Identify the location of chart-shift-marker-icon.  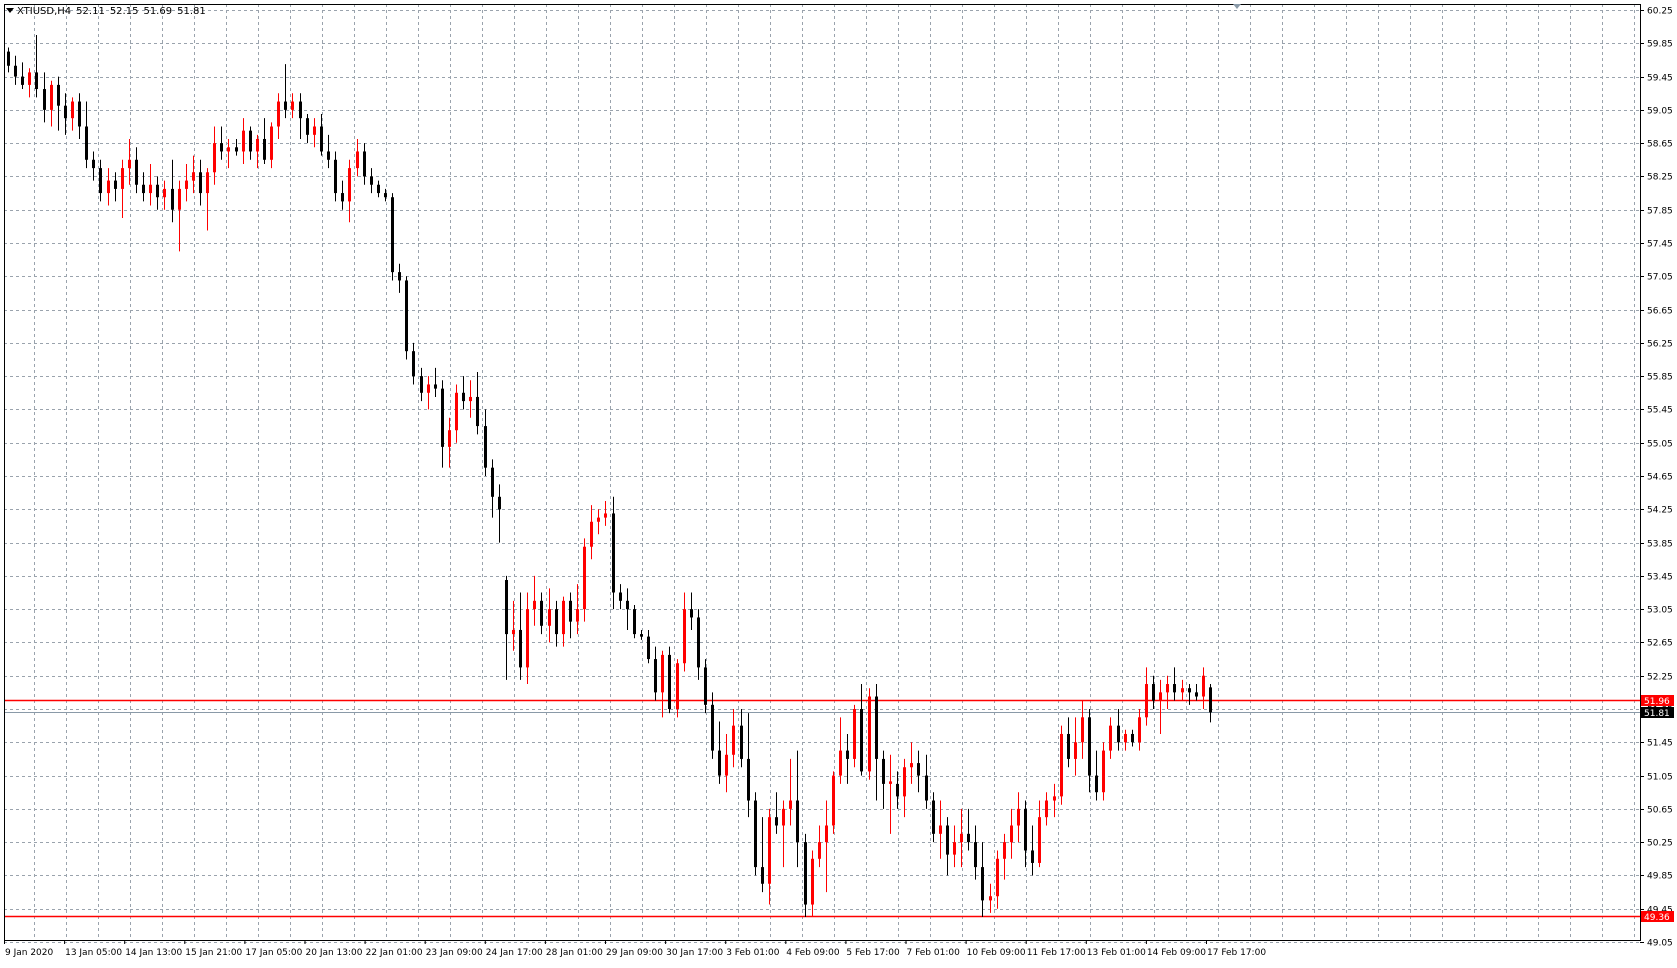
(1237, 6).